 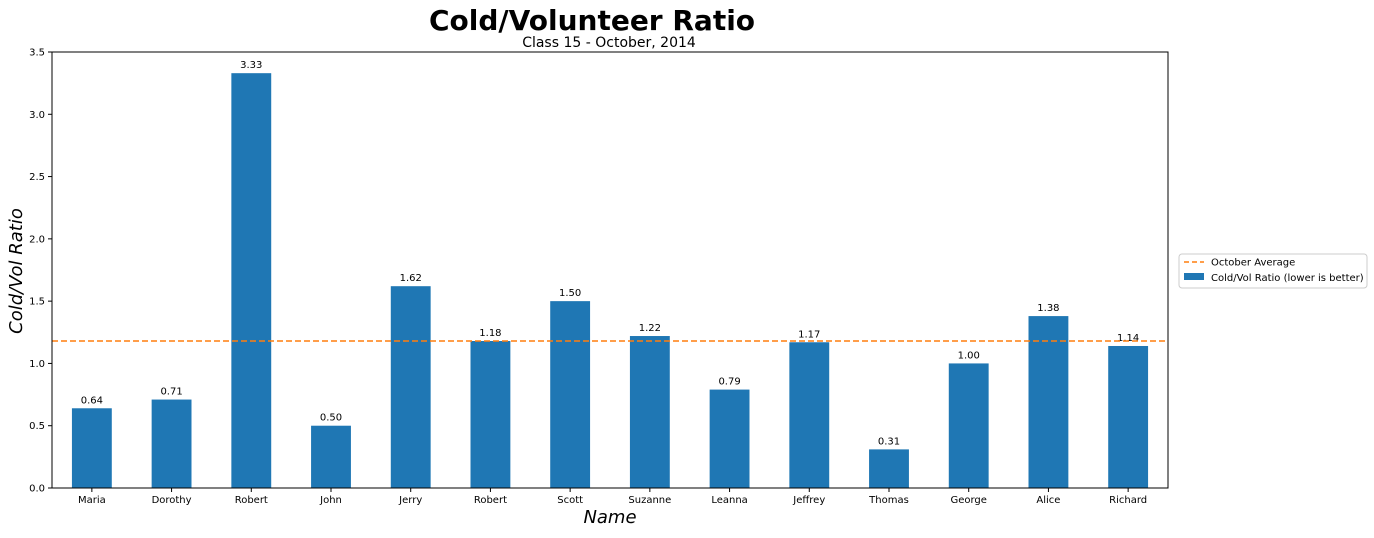 What do you see at coordinates (1253, 263) in the screenshot?
I see `legend-label-average: October Average` at bounding box center [1253, 263].